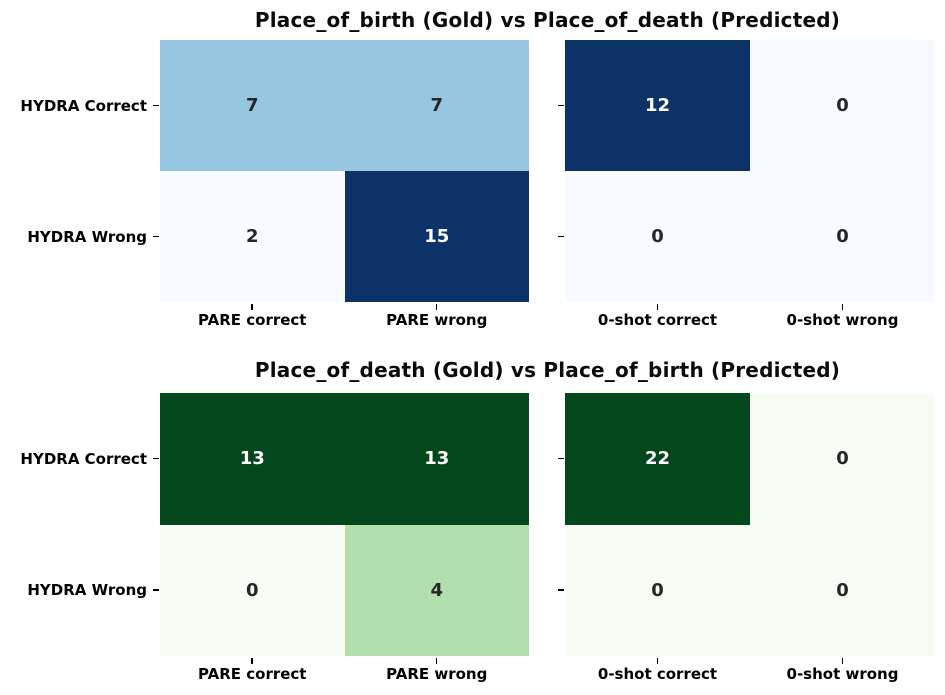 This screenshot has height=695, width=945. What do you see at coordinates (657, 459) in the screenshot?
I see `heatmap-cell: 22` at bounding box center [657, 459].